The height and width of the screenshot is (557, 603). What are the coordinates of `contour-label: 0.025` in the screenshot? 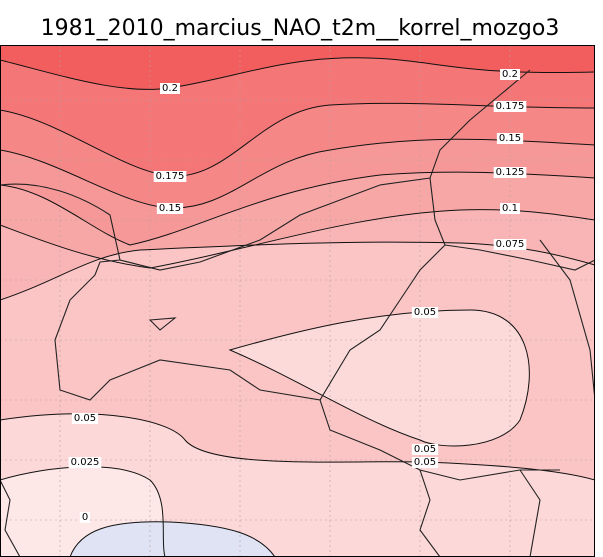 It's located at (85, 462).